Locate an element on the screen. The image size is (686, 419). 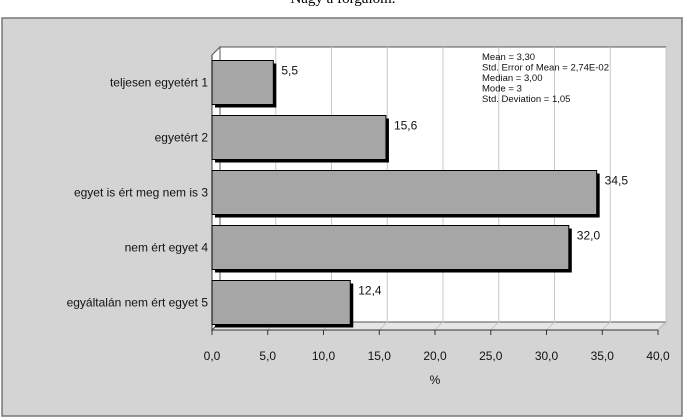
category-label: egyetért 2 is located at coordinates (182, 138).